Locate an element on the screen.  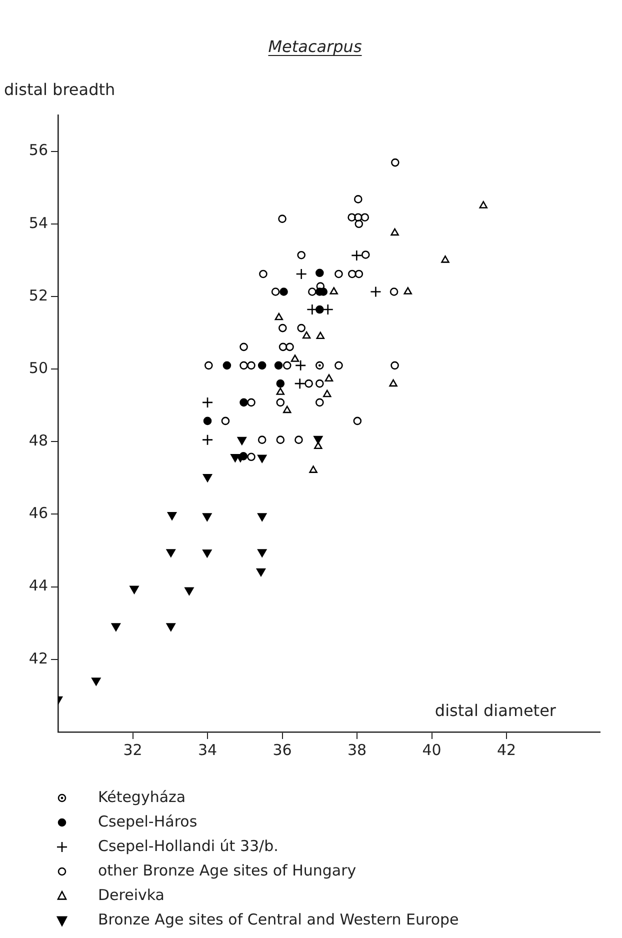
x-tick-label: 40 is located at coordinates (432, 749).